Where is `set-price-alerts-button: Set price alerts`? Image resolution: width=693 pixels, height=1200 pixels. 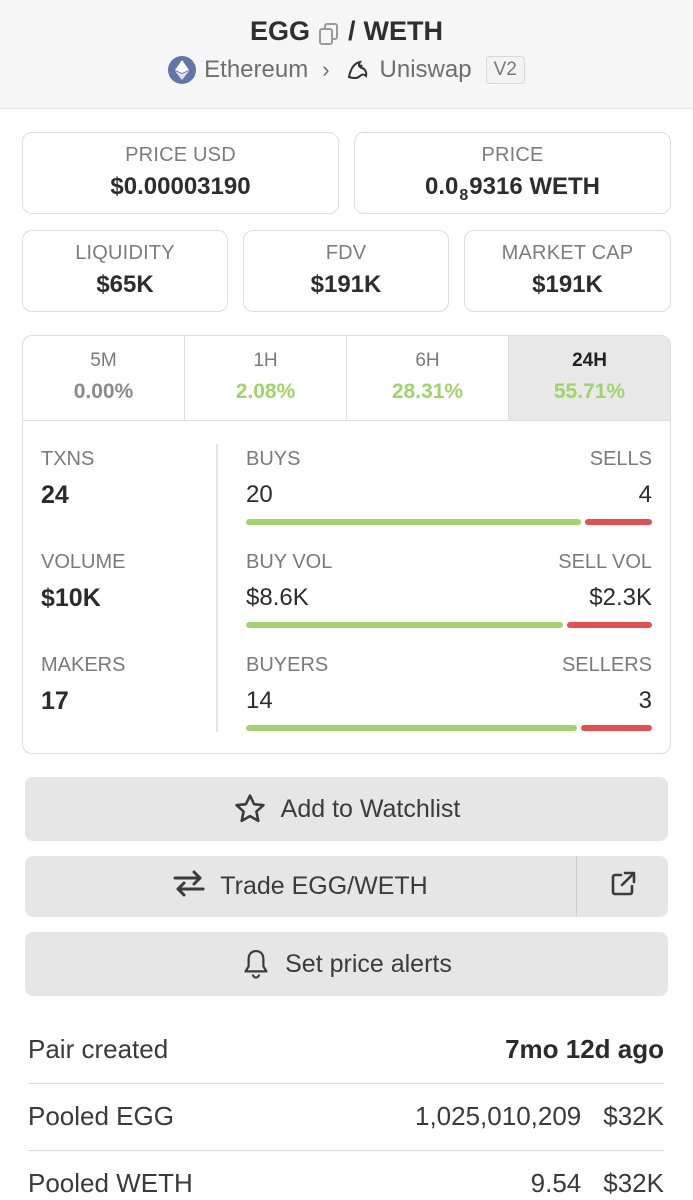 set-price-alerts-button: Set price alerts is located at coordinates (346, 964).